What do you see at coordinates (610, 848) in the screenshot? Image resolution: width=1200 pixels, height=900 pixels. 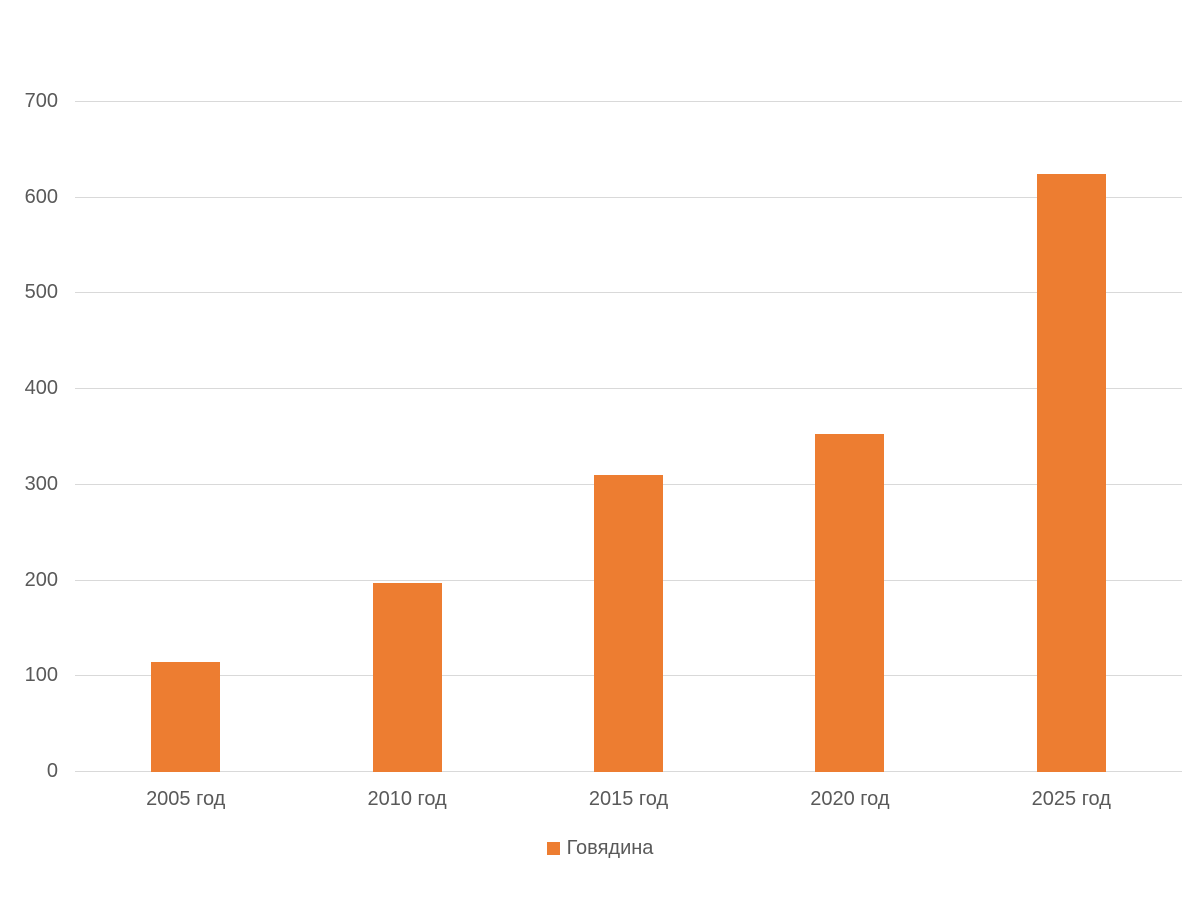 I see `legend-label: Говядина` at bounding box center [610, 848].